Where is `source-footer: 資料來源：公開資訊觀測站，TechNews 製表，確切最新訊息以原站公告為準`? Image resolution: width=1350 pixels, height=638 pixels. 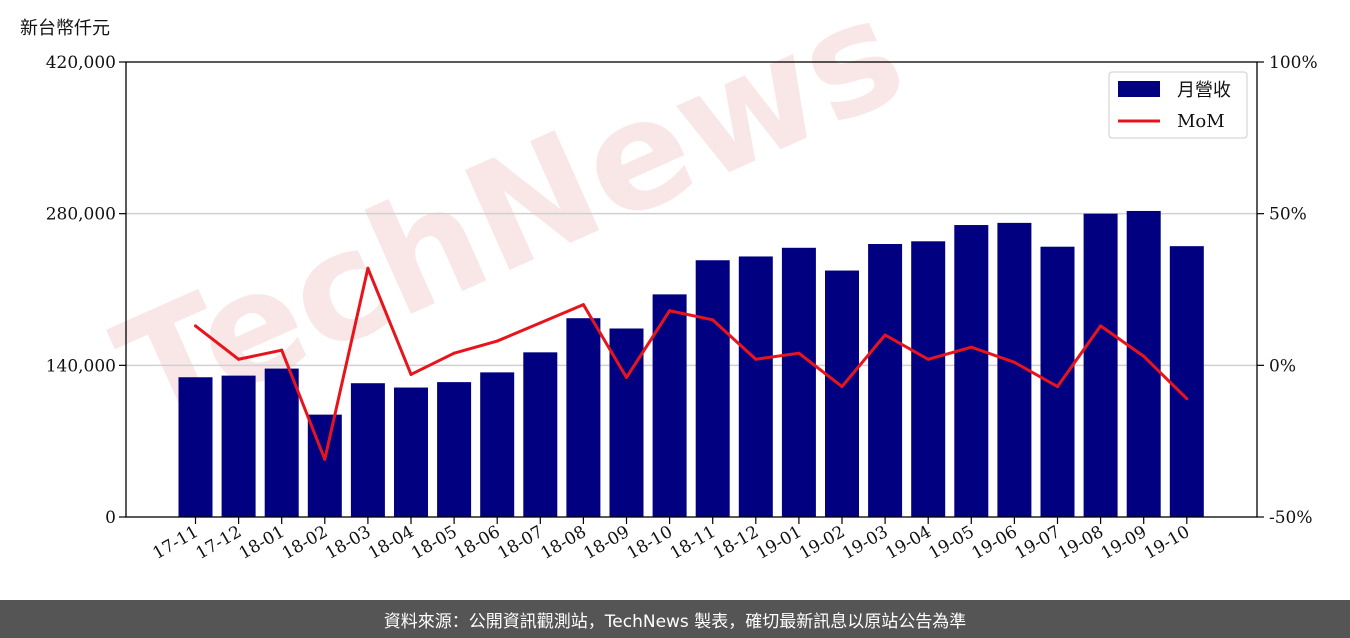
source-footer: 資料來源：公開資訊觀測站，TechNews 製表，確切最新訊息以原站公告為準 is located at coordinates (675, 619).